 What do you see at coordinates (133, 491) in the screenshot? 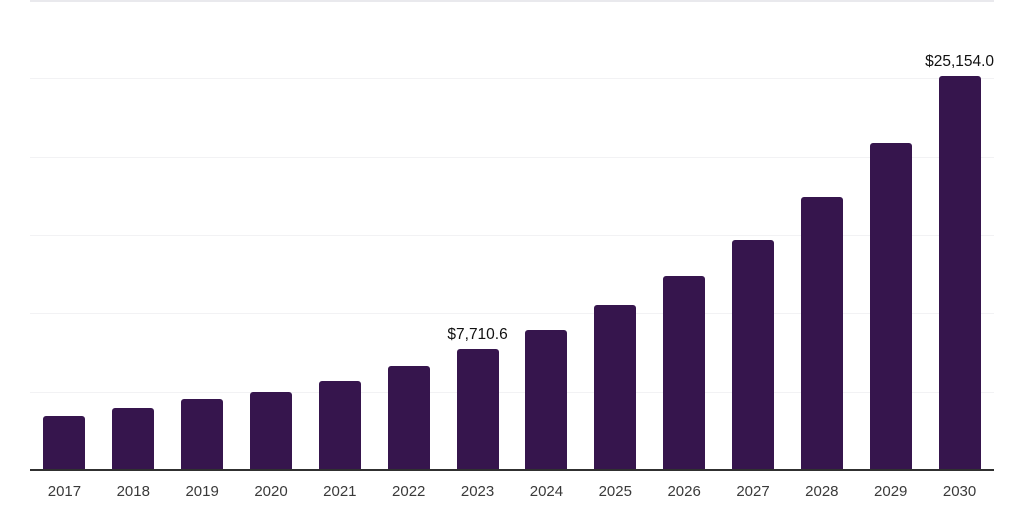
I see `x-tick-label-2018: 2018` at bounding box center [133, 491].